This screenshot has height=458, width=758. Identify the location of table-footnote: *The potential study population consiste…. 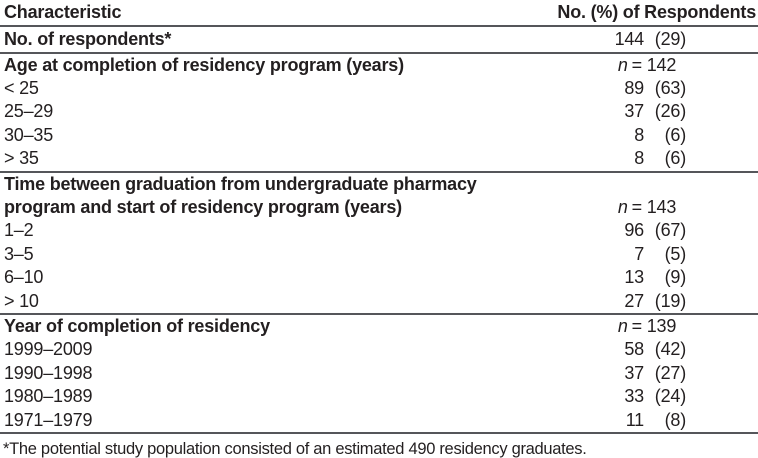
(295, 449).